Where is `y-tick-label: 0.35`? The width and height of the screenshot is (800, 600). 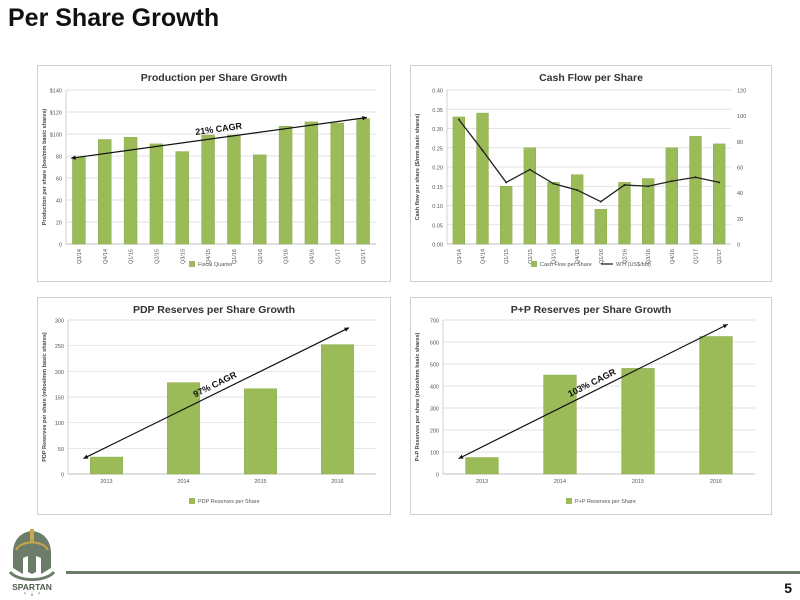 y-tick-label: 0.35 is located at coordinates (437, 111).